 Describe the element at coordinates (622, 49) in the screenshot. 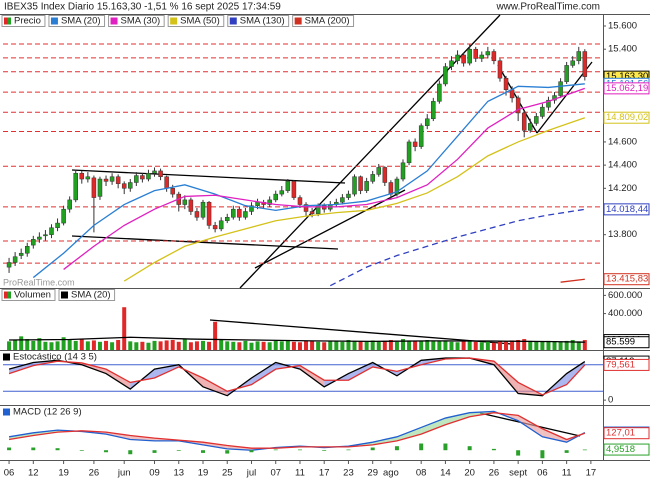

I see `y-tick-label: 15.400` at that location.